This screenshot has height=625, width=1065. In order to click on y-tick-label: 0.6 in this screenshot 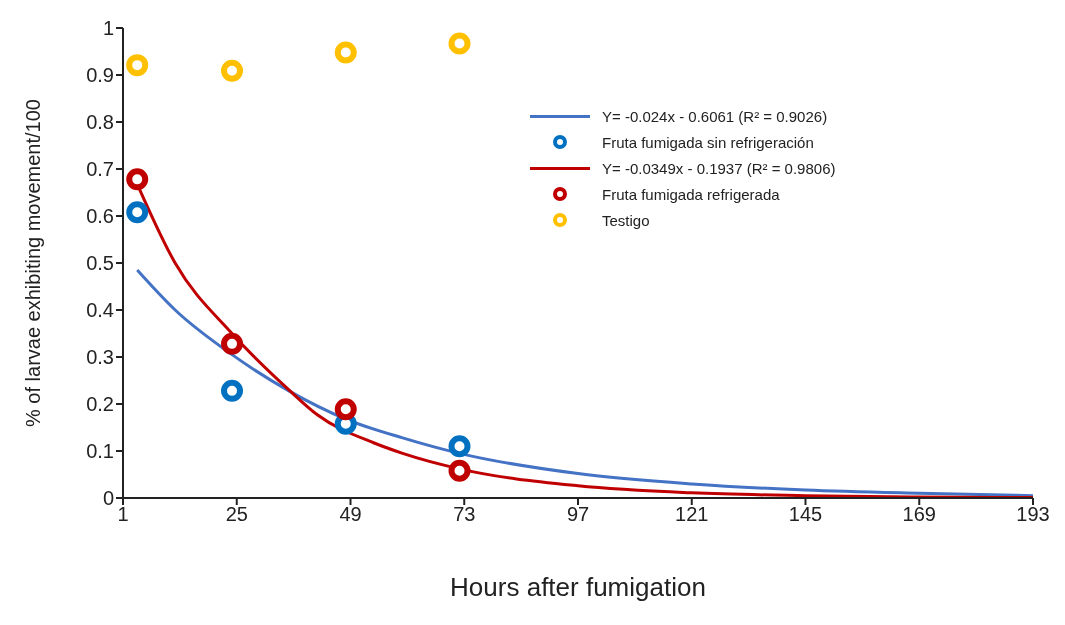, I will do `click(100, 216)`.